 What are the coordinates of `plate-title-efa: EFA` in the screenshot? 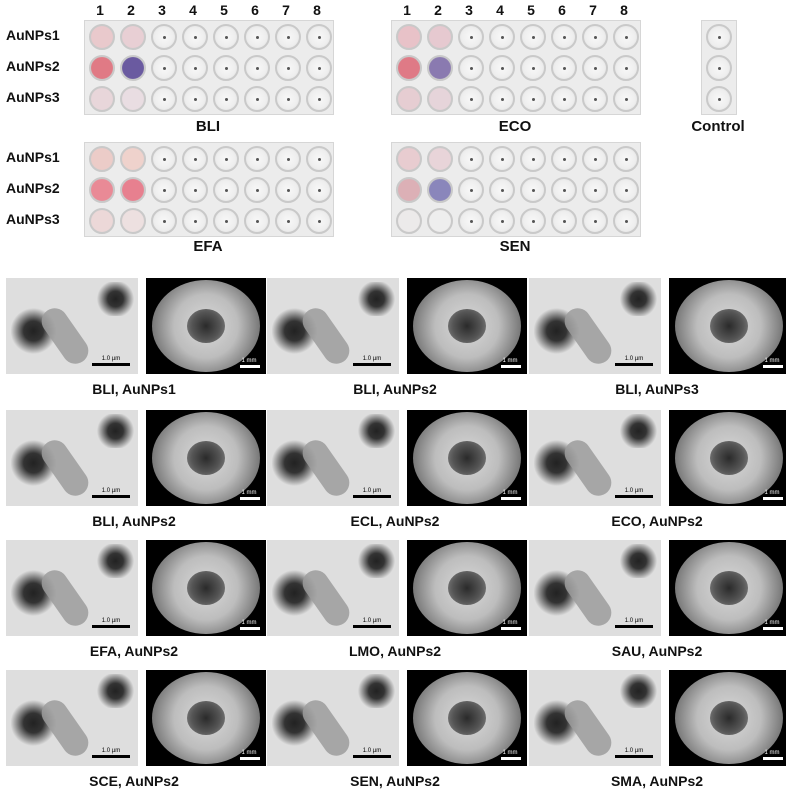 It's located at (208, 246).